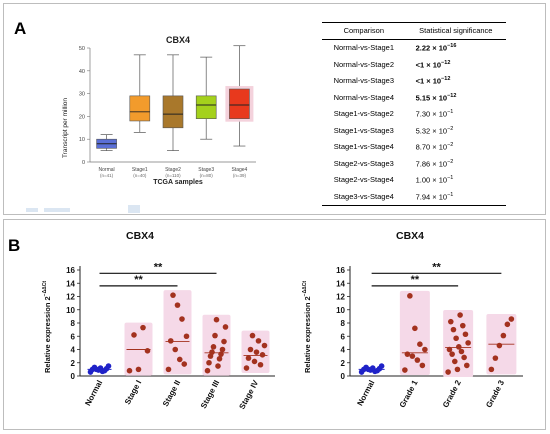 Image resolution: width=550 pixels, height=434 pixels. What do you see at coordinates (14, 245) in the screenshot?
I see `panel-b-letter: B` at bounding box center [14, 245].